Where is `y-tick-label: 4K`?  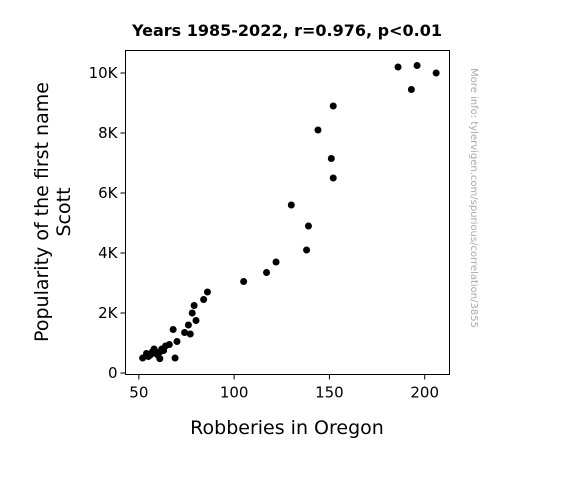
y-tick-label: 4K is located at coordinates (108, 253).